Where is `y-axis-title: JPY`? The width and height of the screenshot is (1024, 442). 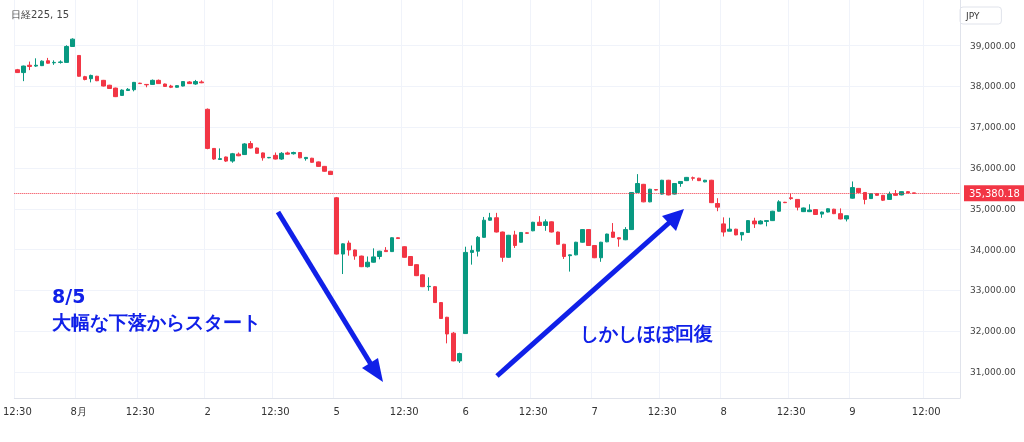 y-axis-title: JPY is located at coordinates (972, 15).